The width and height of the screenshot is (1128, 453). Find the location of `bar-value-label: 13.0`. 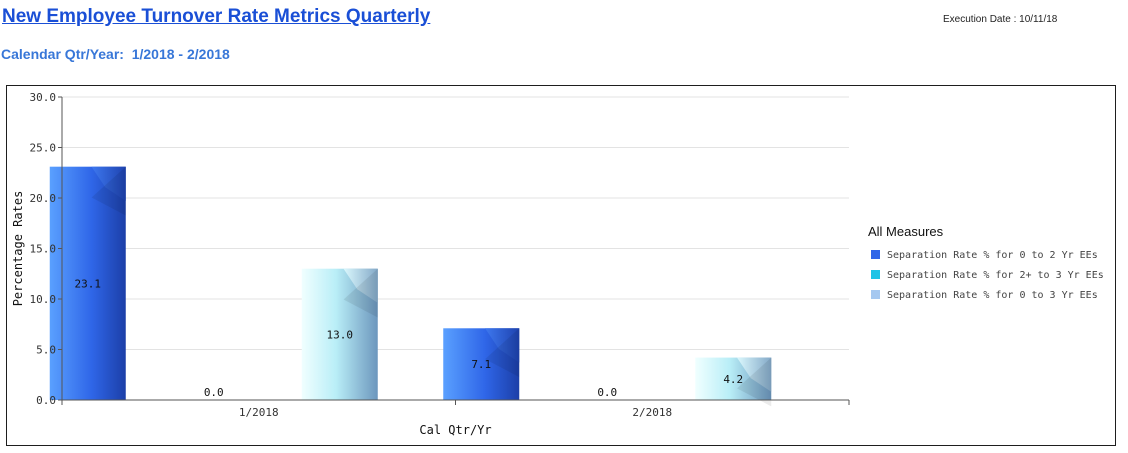

bar-value-label: 13.0 is located at coordinates (340, 334).